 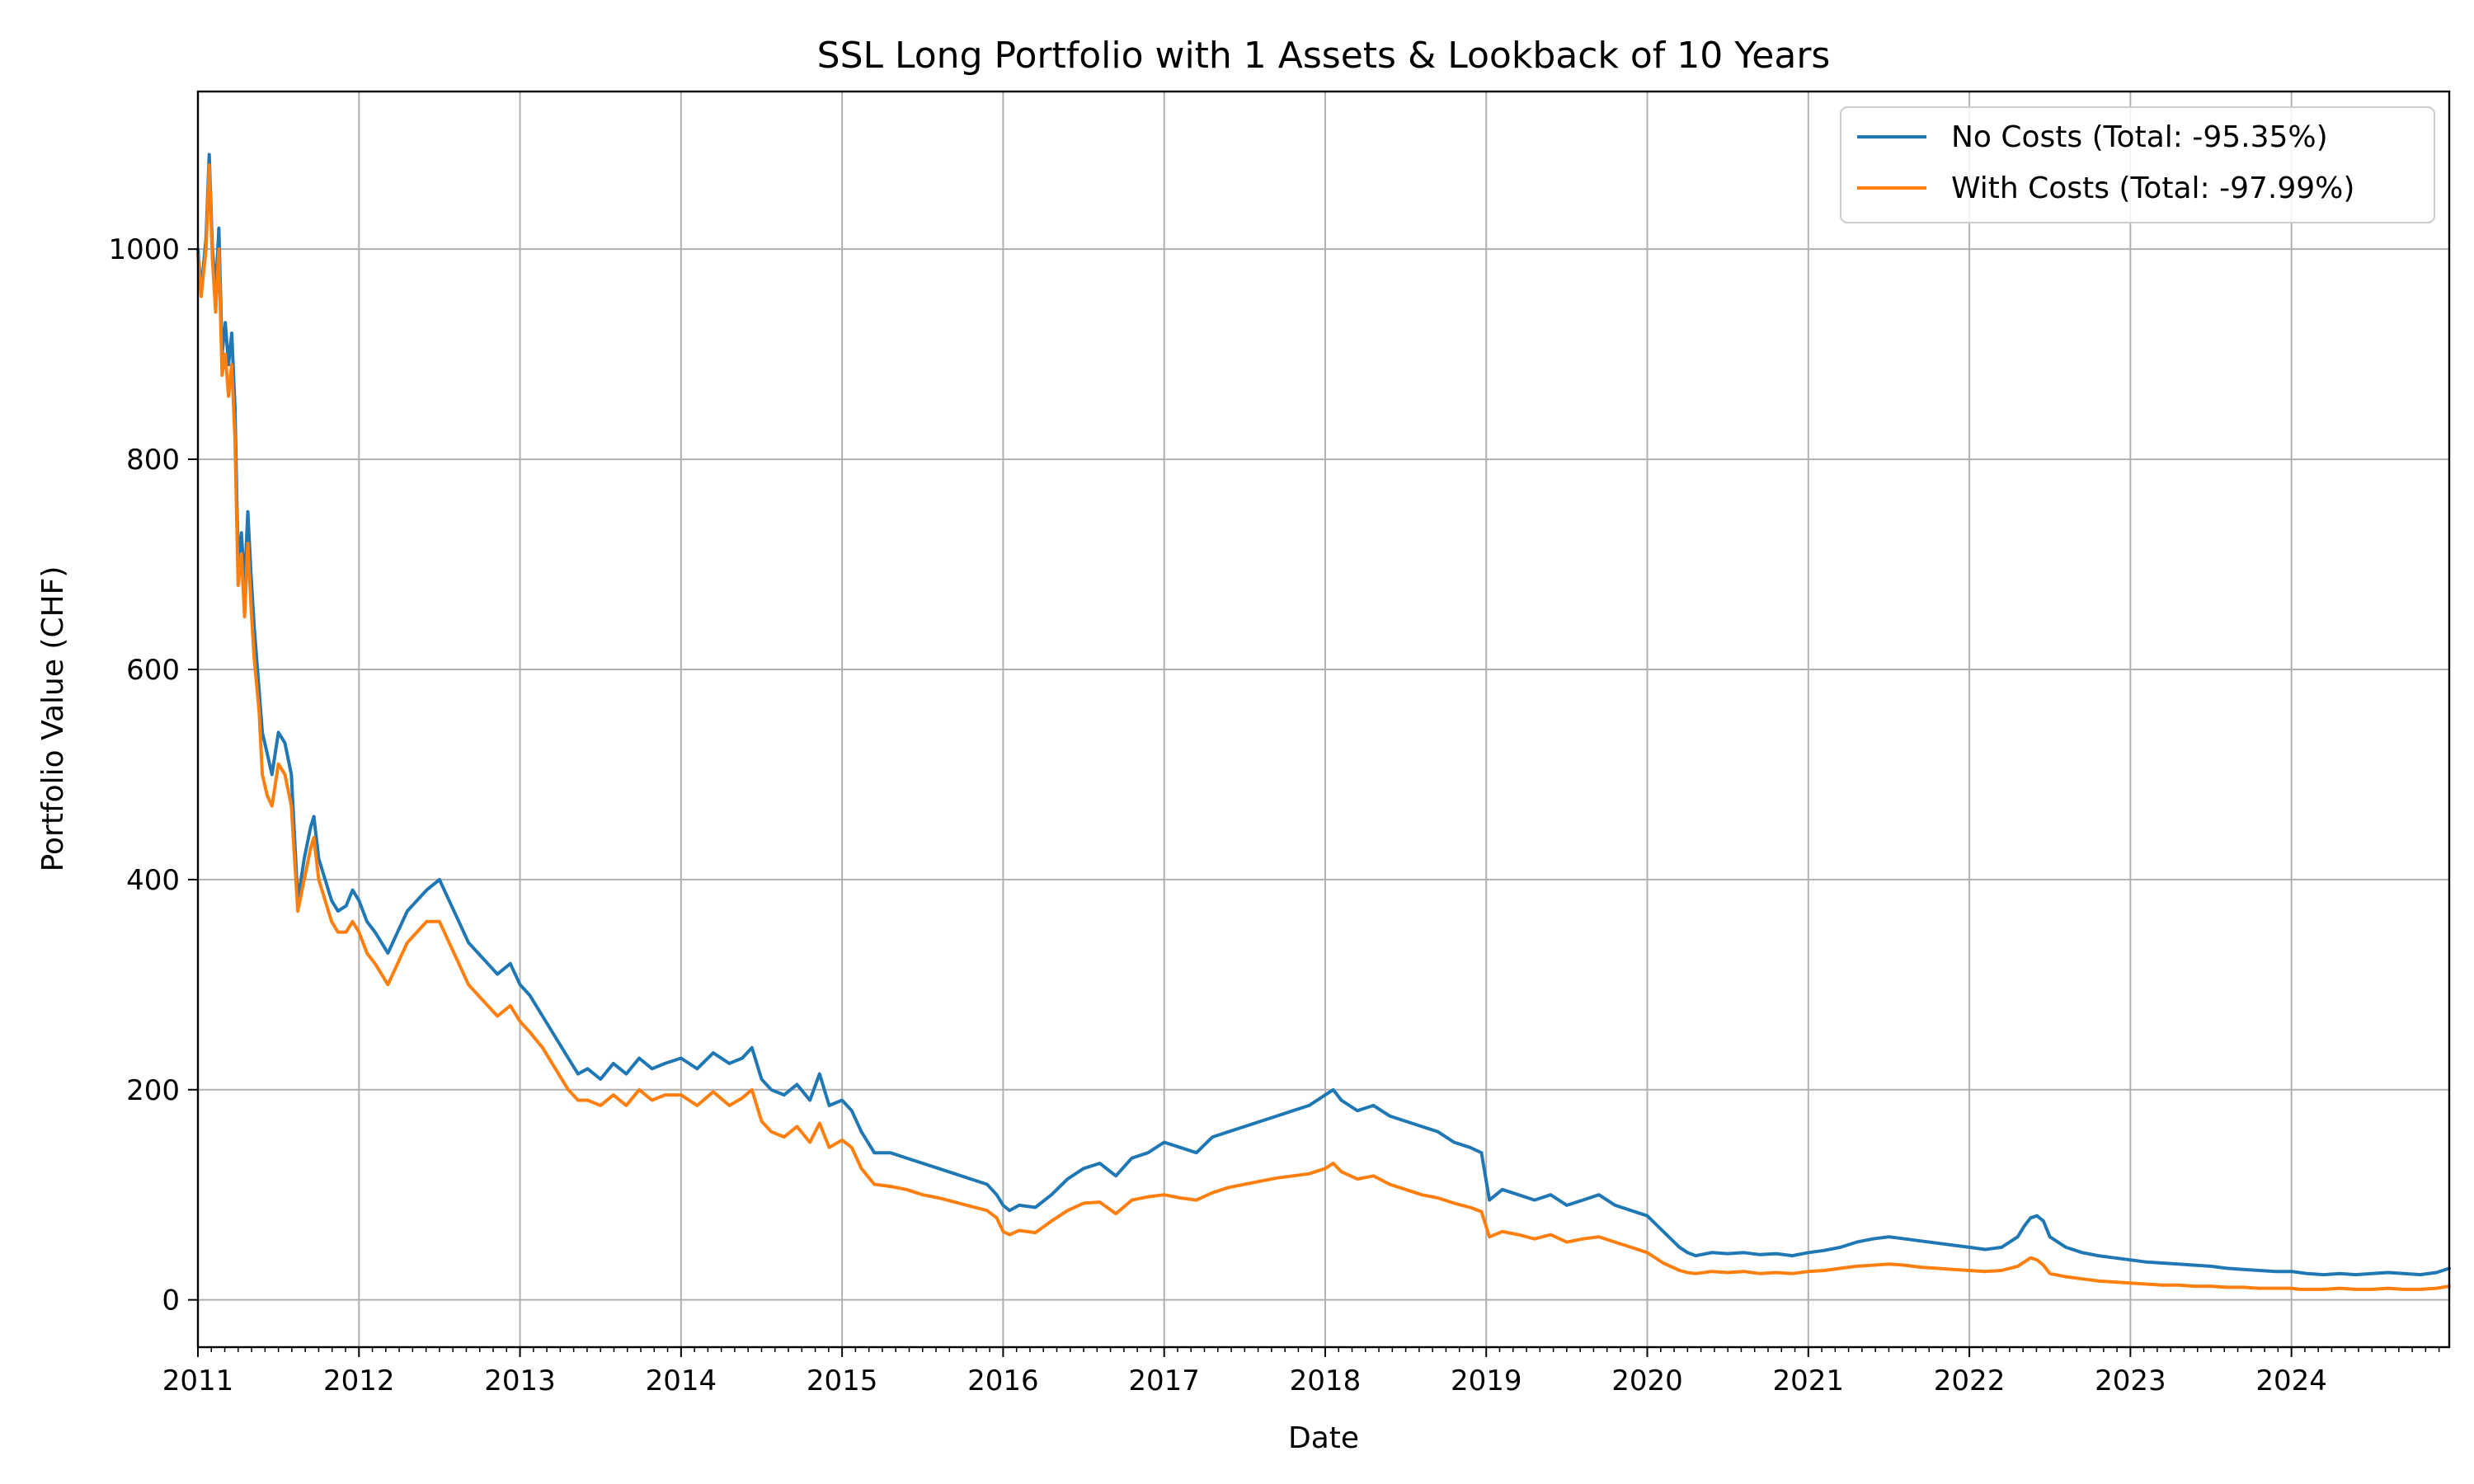 I want to click on x-tick-label: 2013, so click(x=520, y=1380).